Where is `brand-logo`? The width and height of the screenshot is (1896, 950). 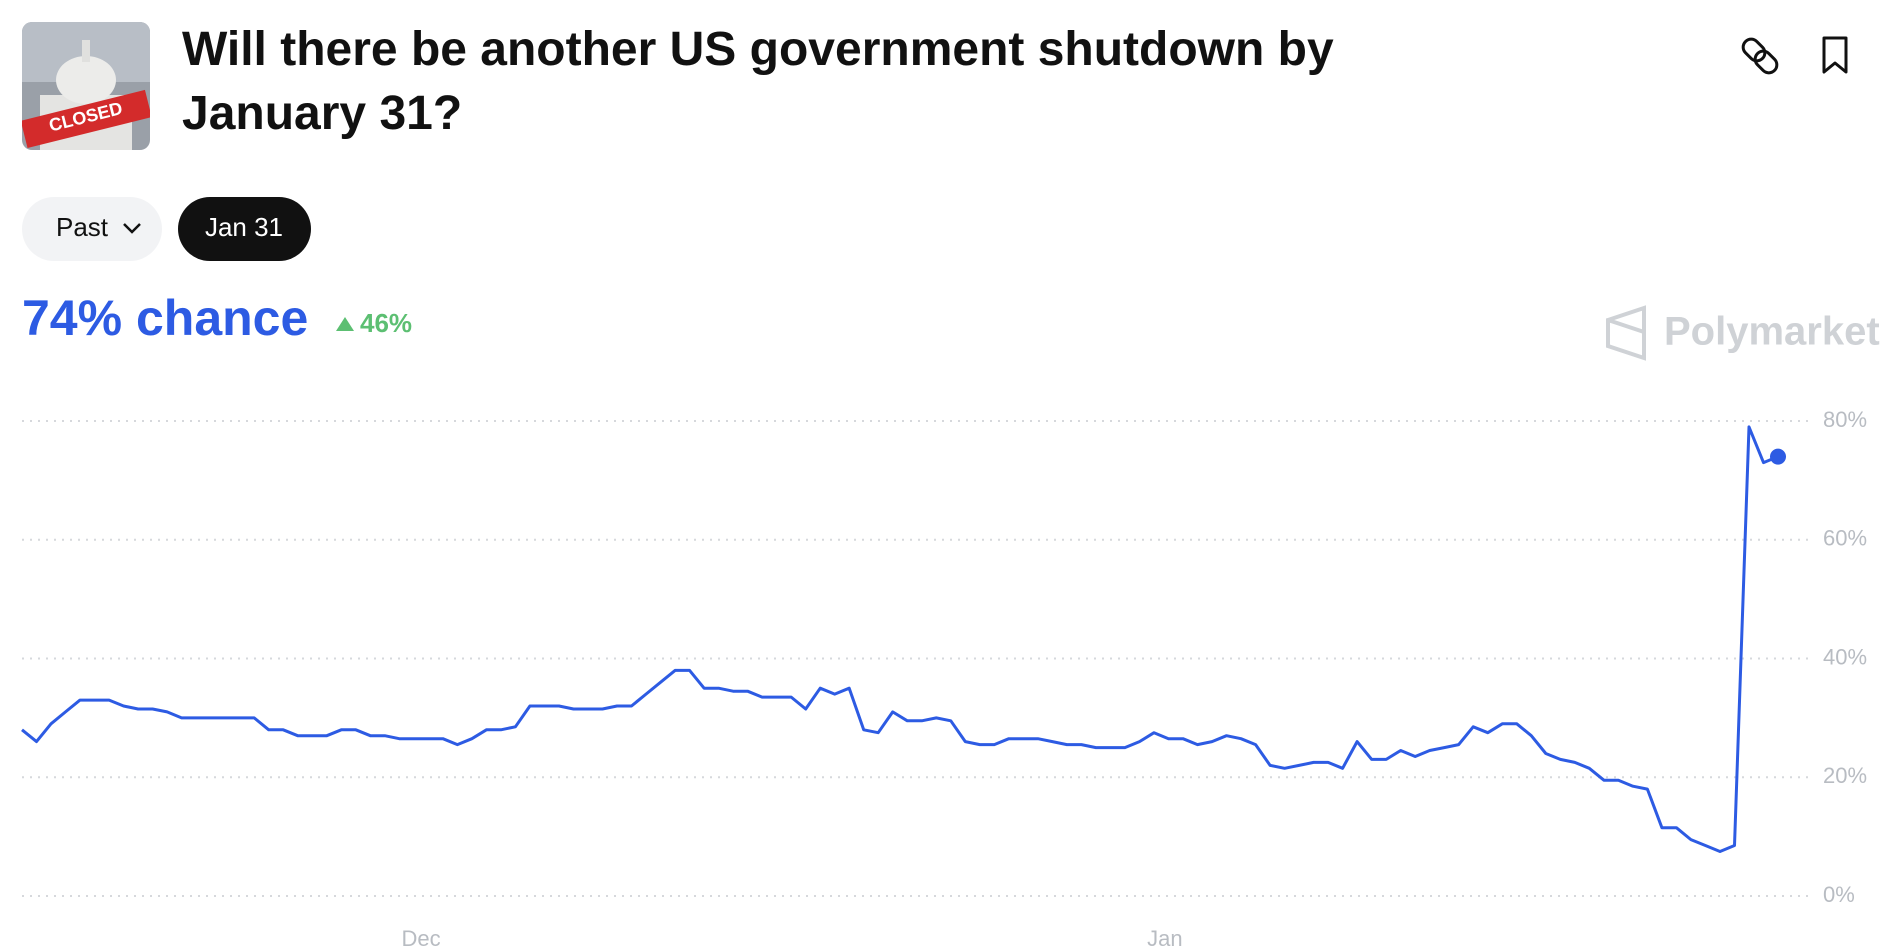 brand-logo is located at coordinates (1626, 333).